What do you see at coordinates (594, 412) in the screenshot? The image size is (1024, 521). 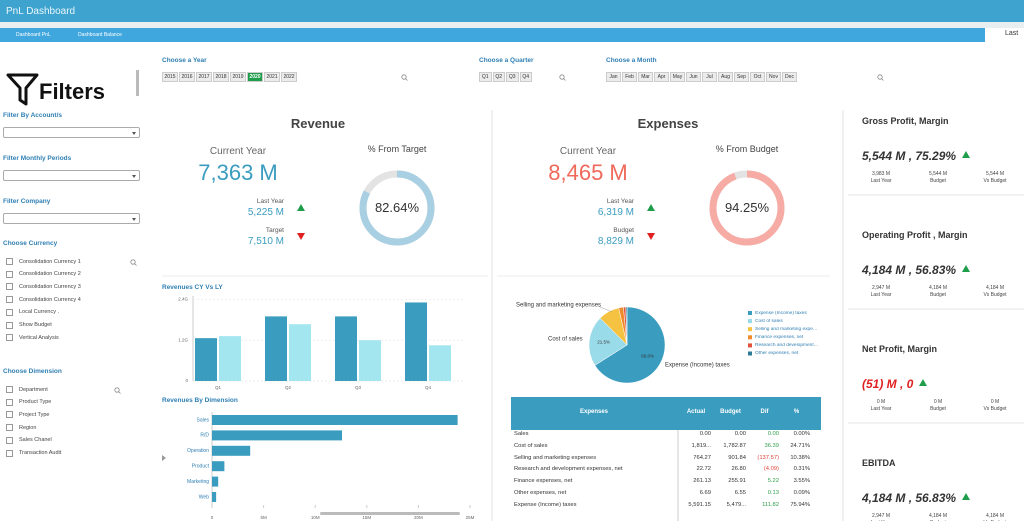 I see `table-header: Expenses` at bounding box center [594, 412].